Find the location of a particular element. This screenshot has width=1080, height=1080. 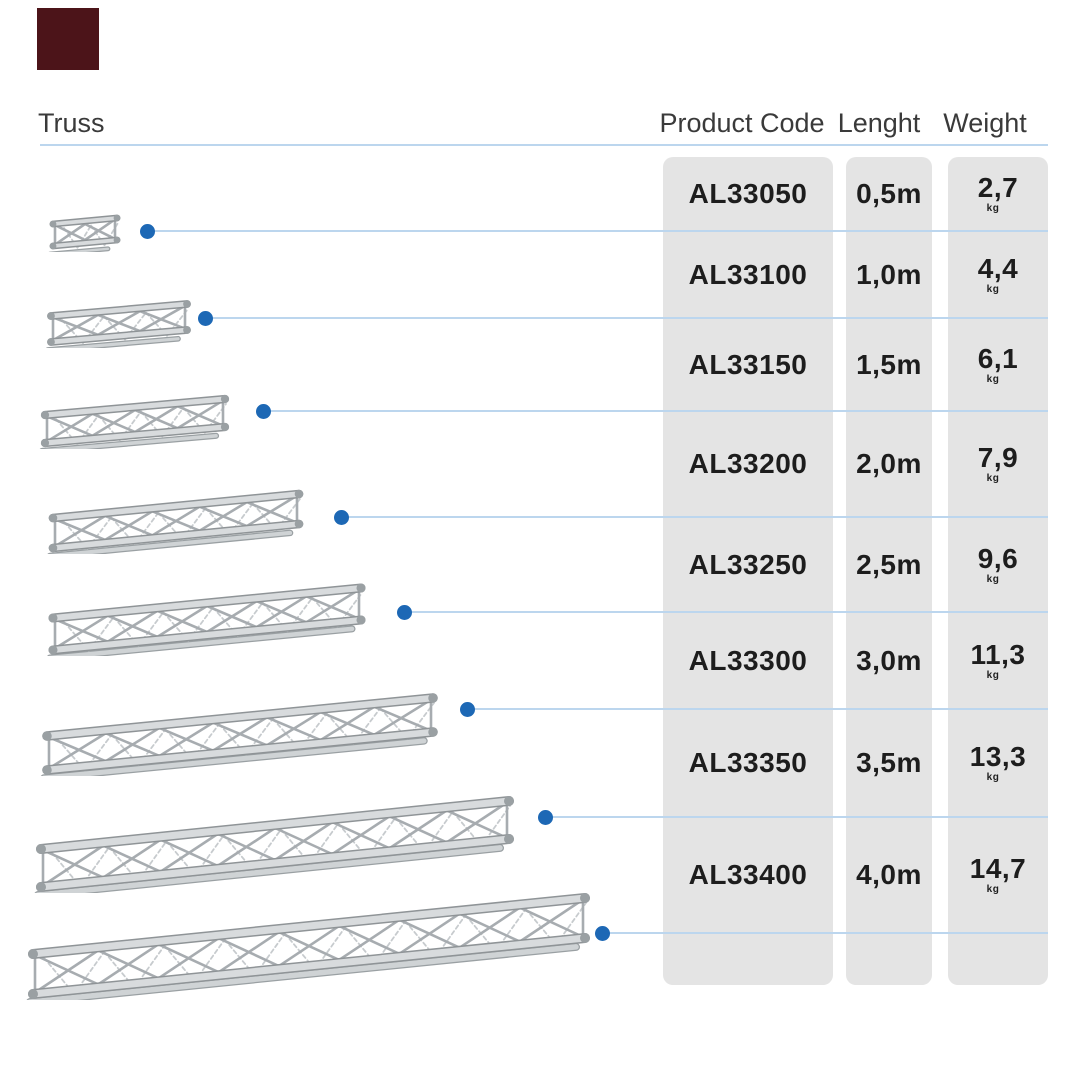

product-code-cell: AL33250 is located at coordinates (748, 564).